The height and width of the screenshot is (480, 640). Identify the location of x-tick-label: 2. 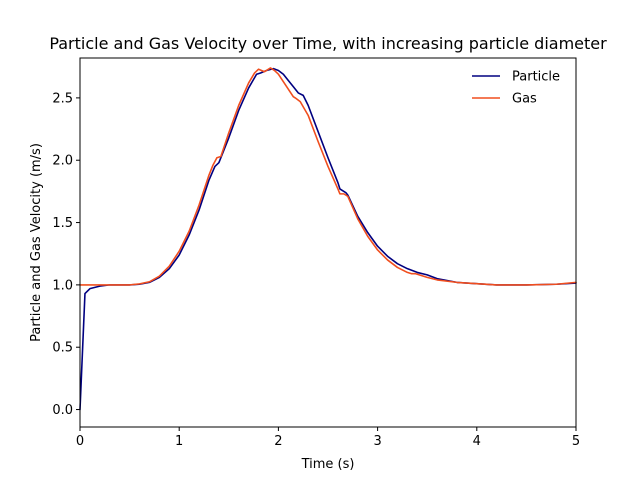
(278, 441).